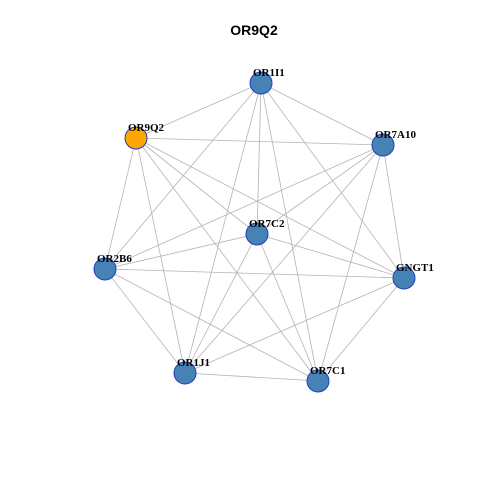  I want to click on node-label: OR2B6, so click(114, 259).